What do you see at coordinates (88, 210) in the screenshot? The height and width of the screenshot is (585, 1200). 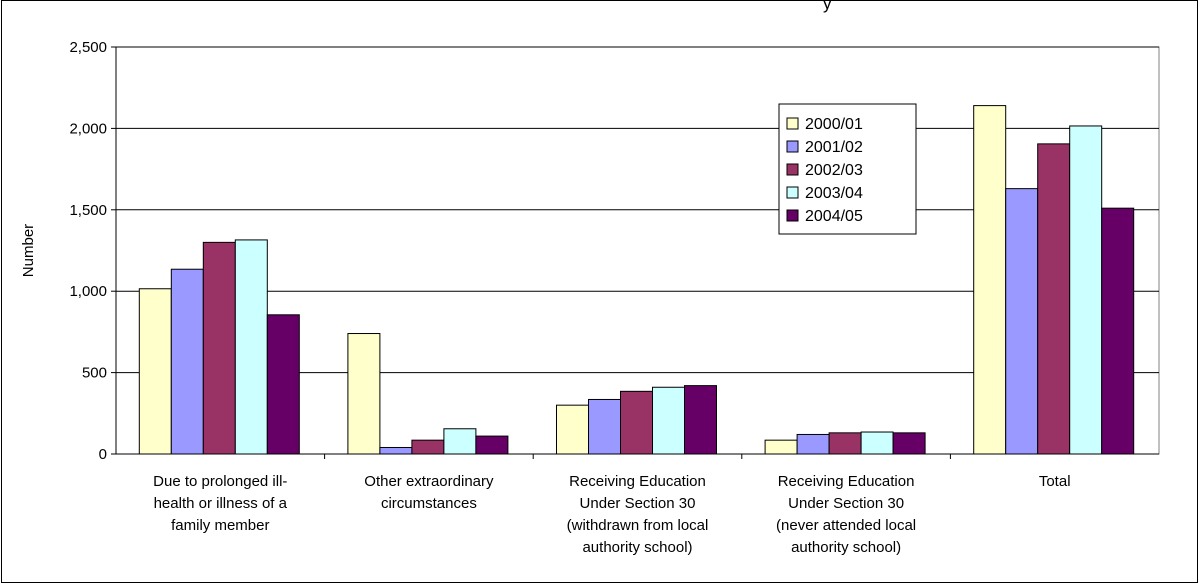 I see `y-tick-label: 1,500` at bounding box center [88, 210].